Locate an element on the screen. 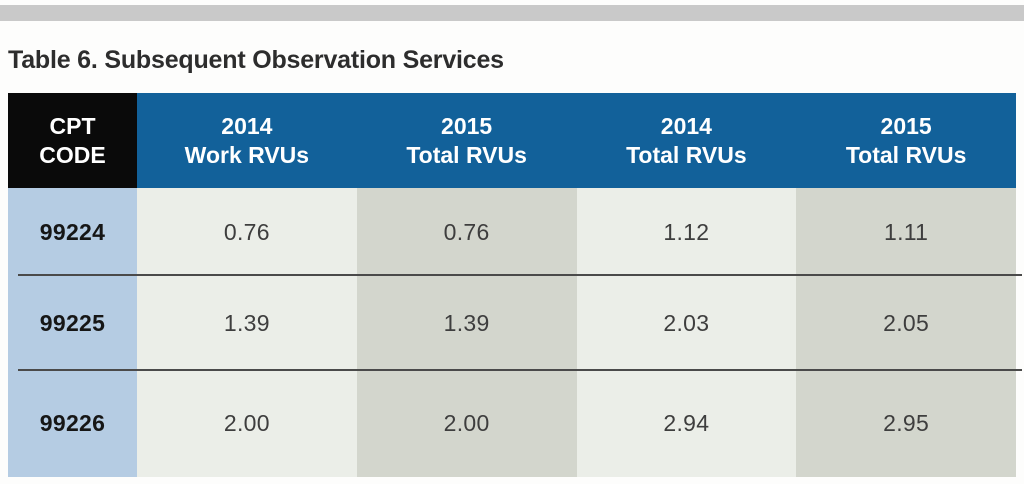 This screenshot has height=484, width=1024. header-cell-2014-work-rvus: 2014 Work RVUs is located at coordinates (247, 140).